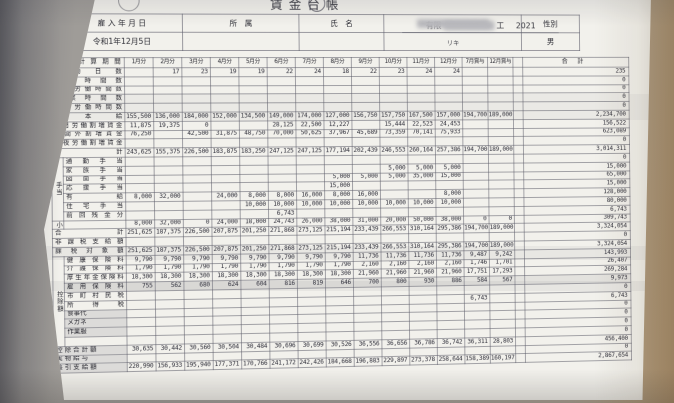 This screenshot has height=403, width=674. Describe the element at coordinates (170, 366) in the screenshot. I see `value-cell: 156,933` at that location.